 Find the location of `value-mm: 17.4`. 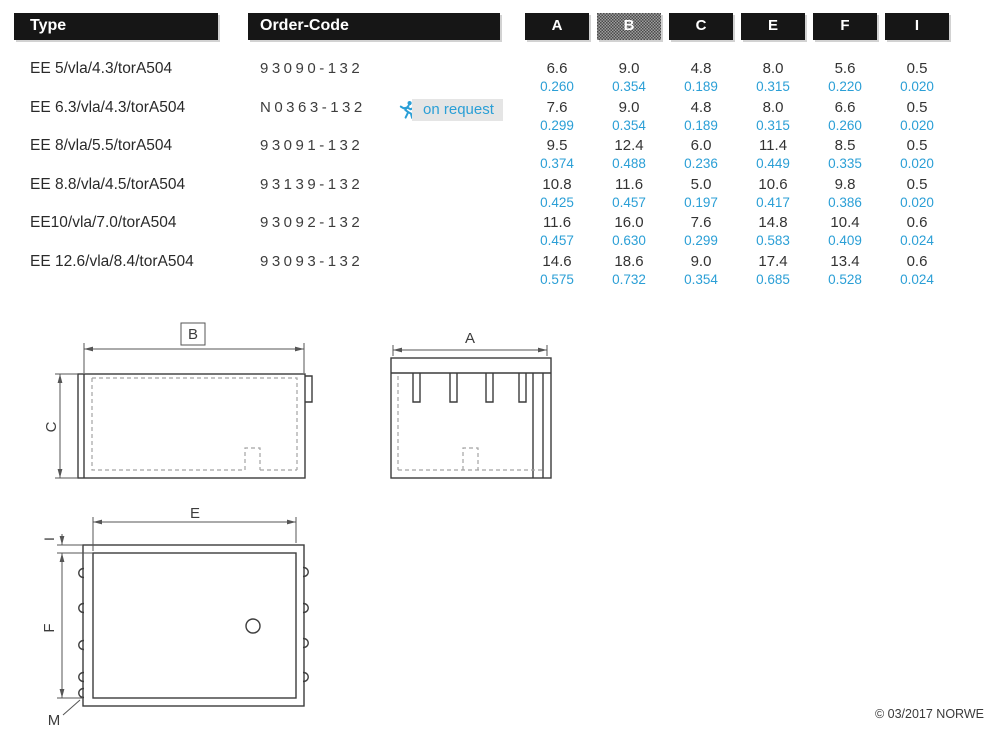

value-mm: 17.4 is located at coordinates (773, 261).